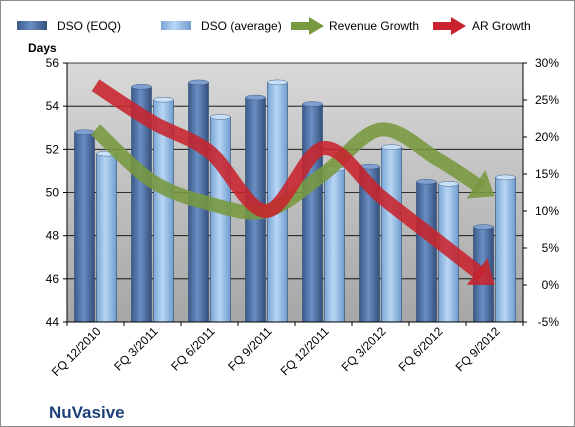 This screenshot has width=575, height=427. What do you see at coordinates (480, 184) in the screenshot?
I see `revenue-growth-arrowhead` at bounding box center [480, 184].